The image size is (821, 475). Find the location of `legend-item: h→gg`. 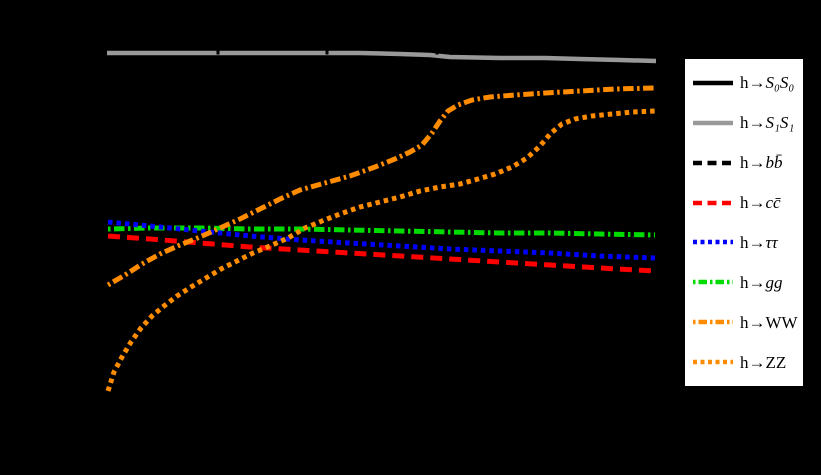

legend-item: h→gg is located at coordinates (746, 282).